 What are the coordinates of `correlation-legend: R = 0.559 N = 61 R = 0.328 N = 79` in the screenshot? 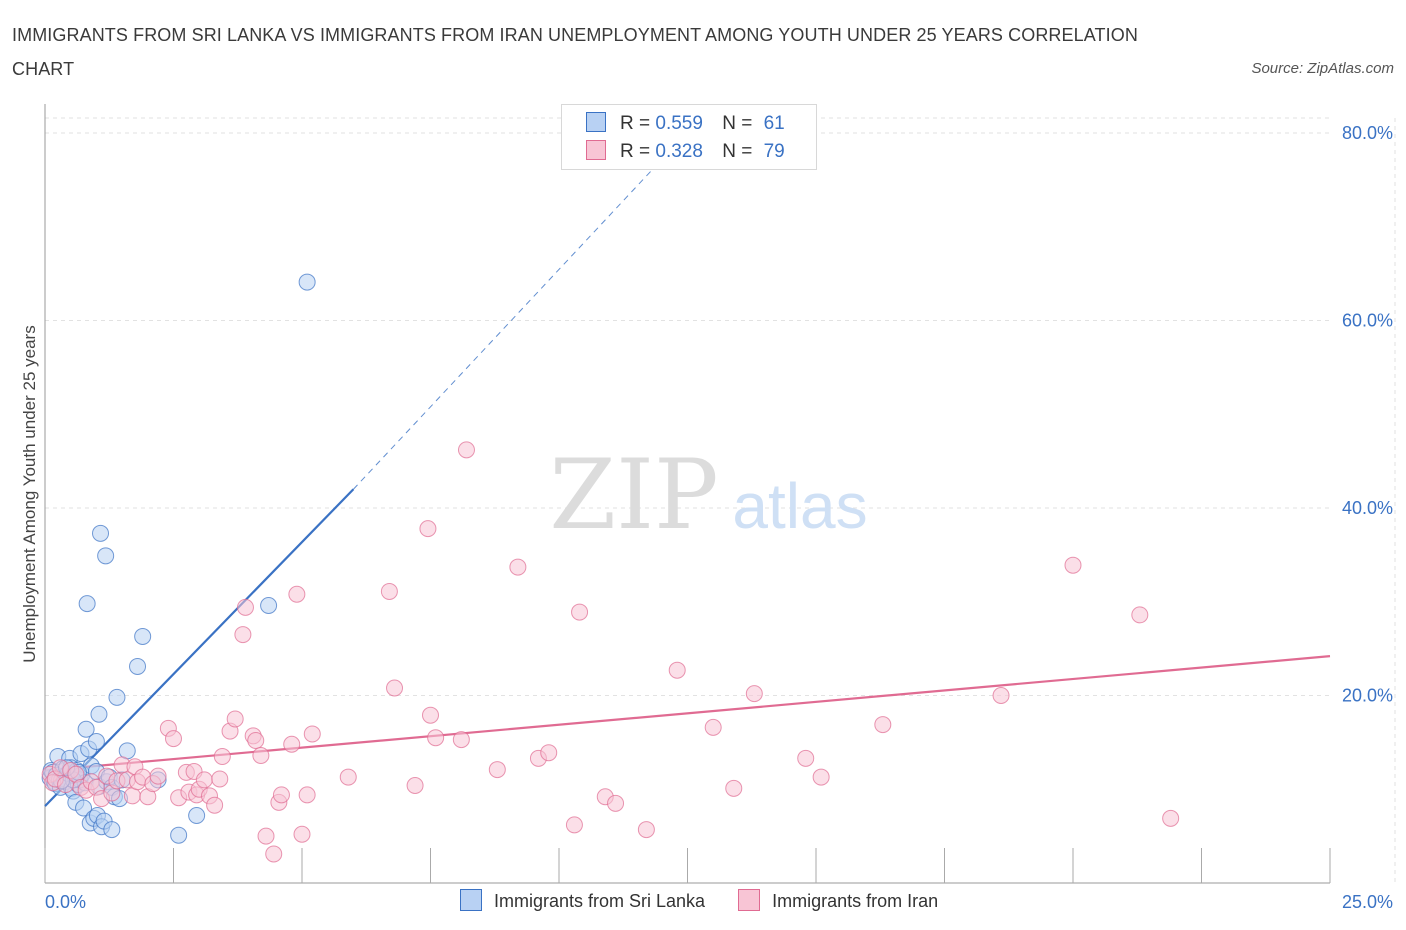 It's located at (689, 137).